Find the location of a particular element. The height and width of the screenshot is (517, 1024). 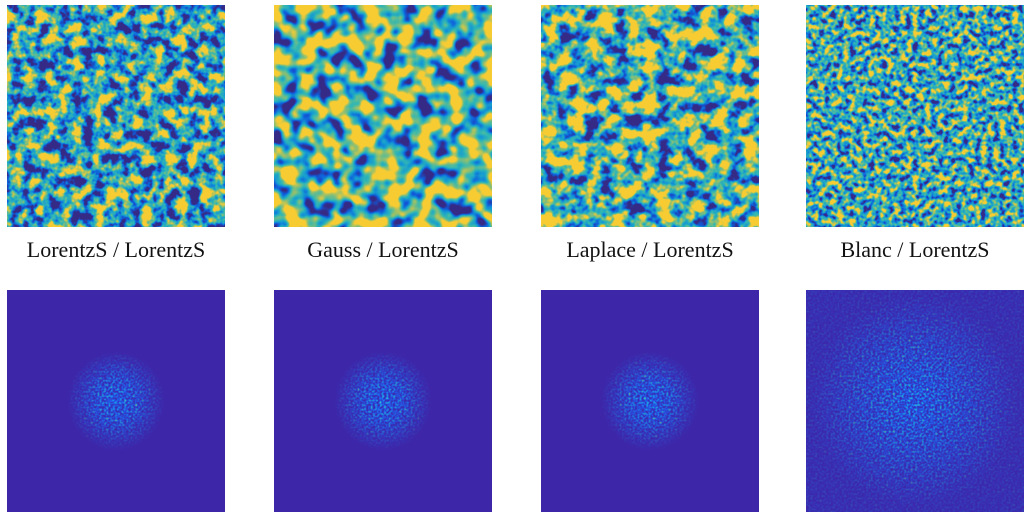

panel-label: Laplace / LorentzS is located at coordinates (649, 249).